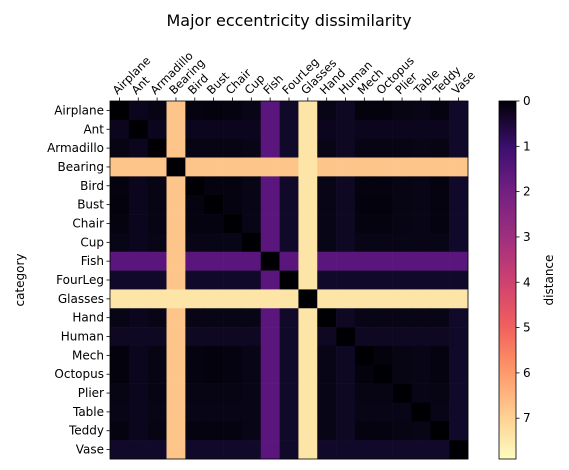  Describe the element at coordinates (80, 280) in the screenshot. I see `y-tick-label: FourLeg` at that location.